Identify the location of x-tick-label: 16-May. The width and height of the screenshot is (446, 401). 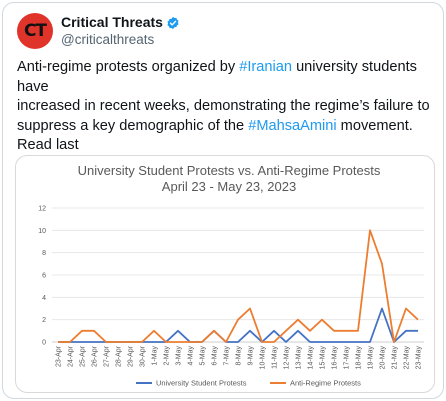
(335, 358).